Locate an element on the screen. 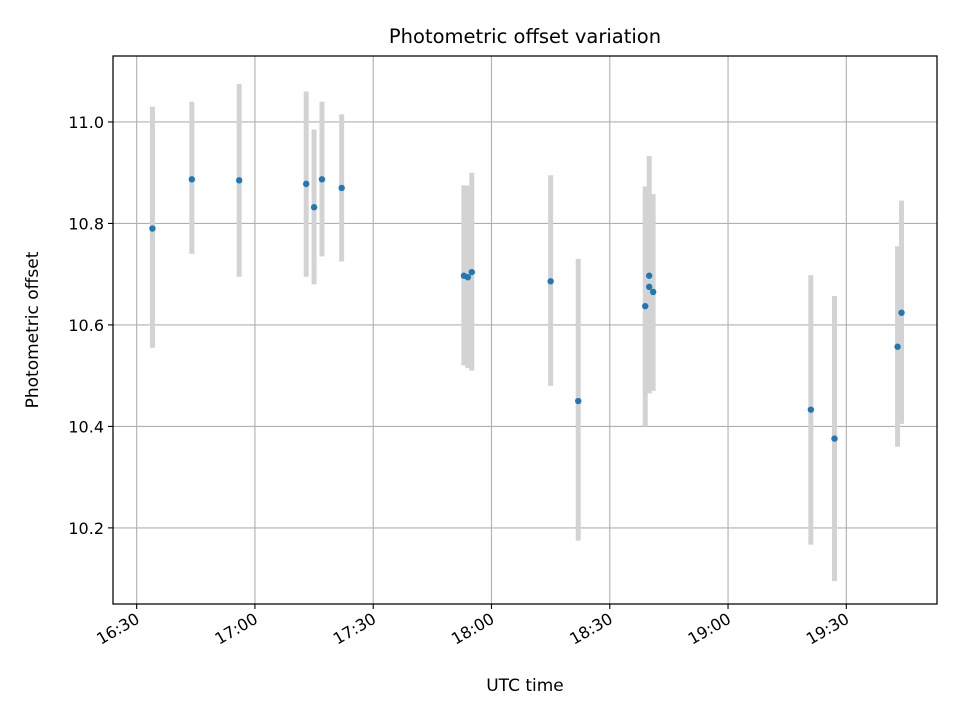 The width and height of the screenshot is (960, 720). x-tick-label: 19:00 is located at coordinates (709, 629).